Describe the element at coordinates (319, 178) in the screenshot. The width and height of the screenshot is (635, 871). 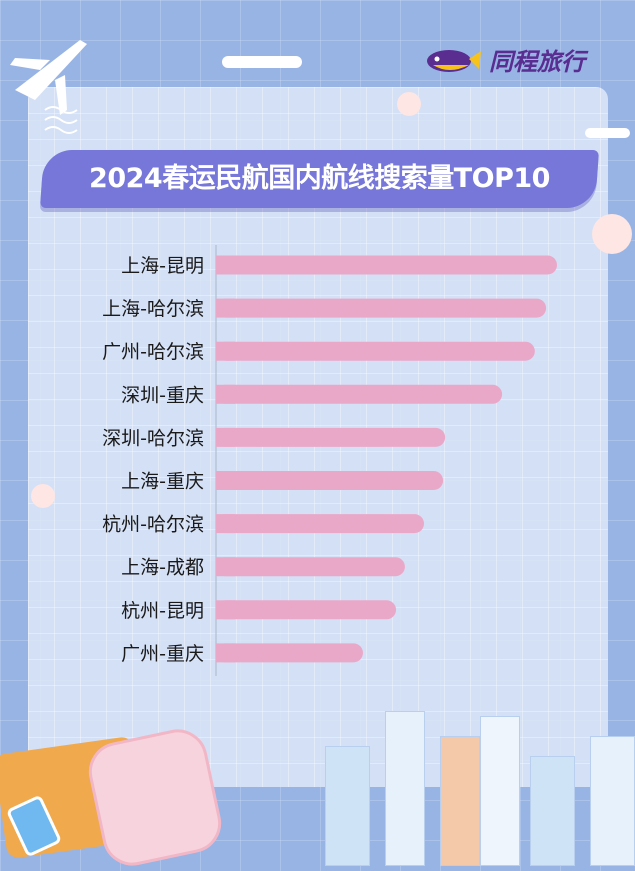
I see `chart-title: 2024春运民航国内航线搜索量TOP10` at that location.